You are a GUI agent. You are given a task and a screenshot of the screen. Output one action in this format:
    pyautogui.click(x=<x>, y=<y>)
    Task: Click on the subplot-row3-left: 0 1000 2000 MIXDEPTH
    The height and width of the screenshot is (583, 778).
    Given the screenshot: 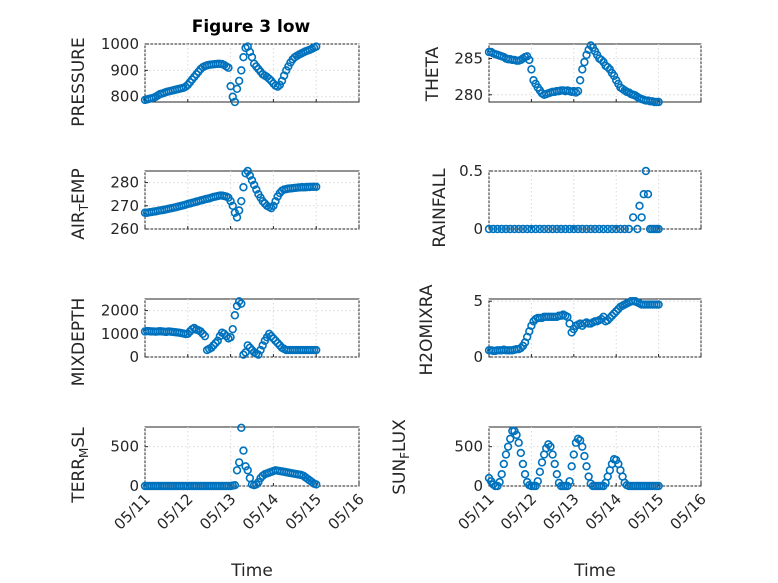 What is the action you would take?
    pyautogui.click(x=214, y=341)
    